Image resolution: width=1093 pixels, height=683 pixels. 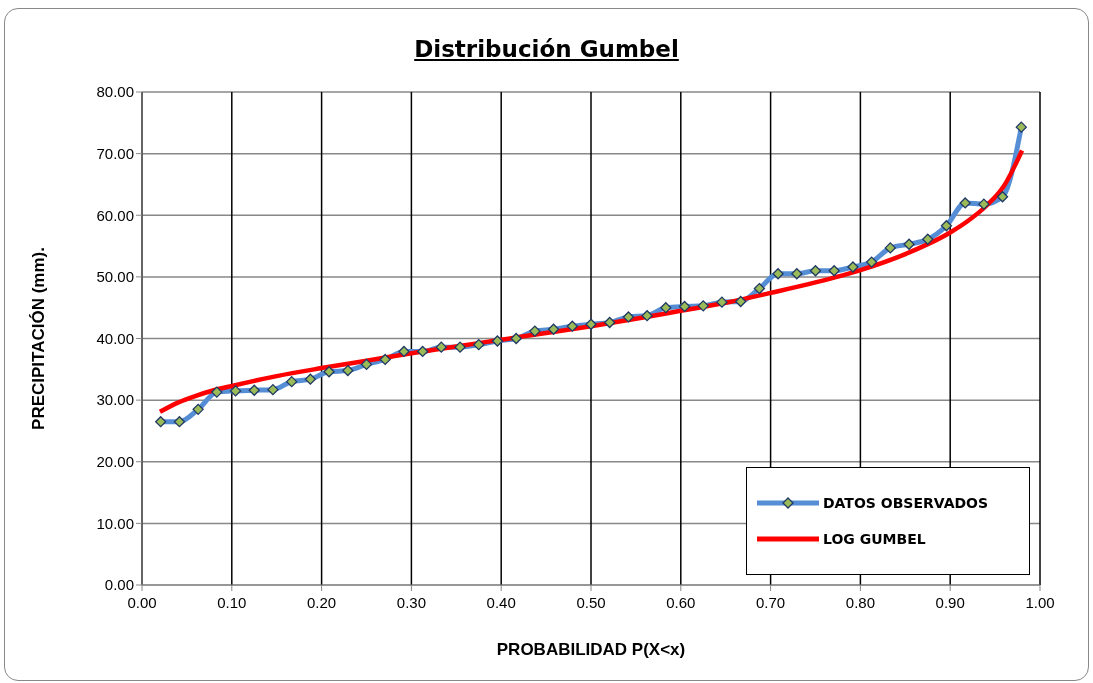 What do you see at coordinates (115, 400) in the screenshot?
I see `y-tick-label: 30.00` at bounding box center [115, 400].